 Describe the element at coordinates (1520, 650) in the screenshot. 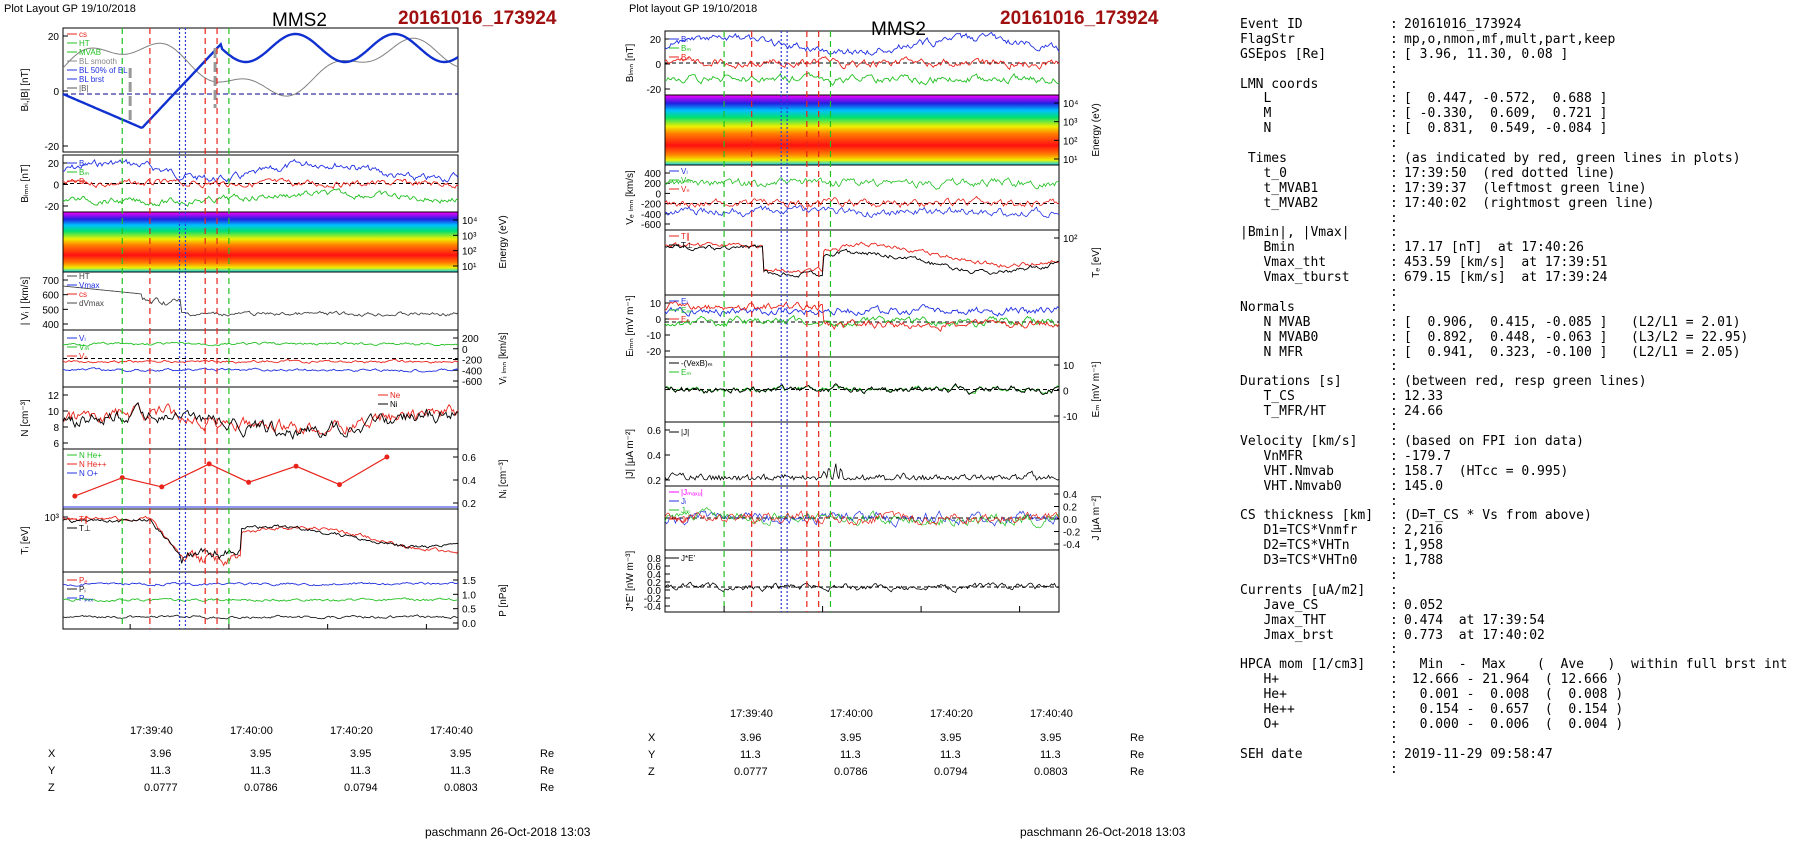

I see `summary-row: :` at that location.